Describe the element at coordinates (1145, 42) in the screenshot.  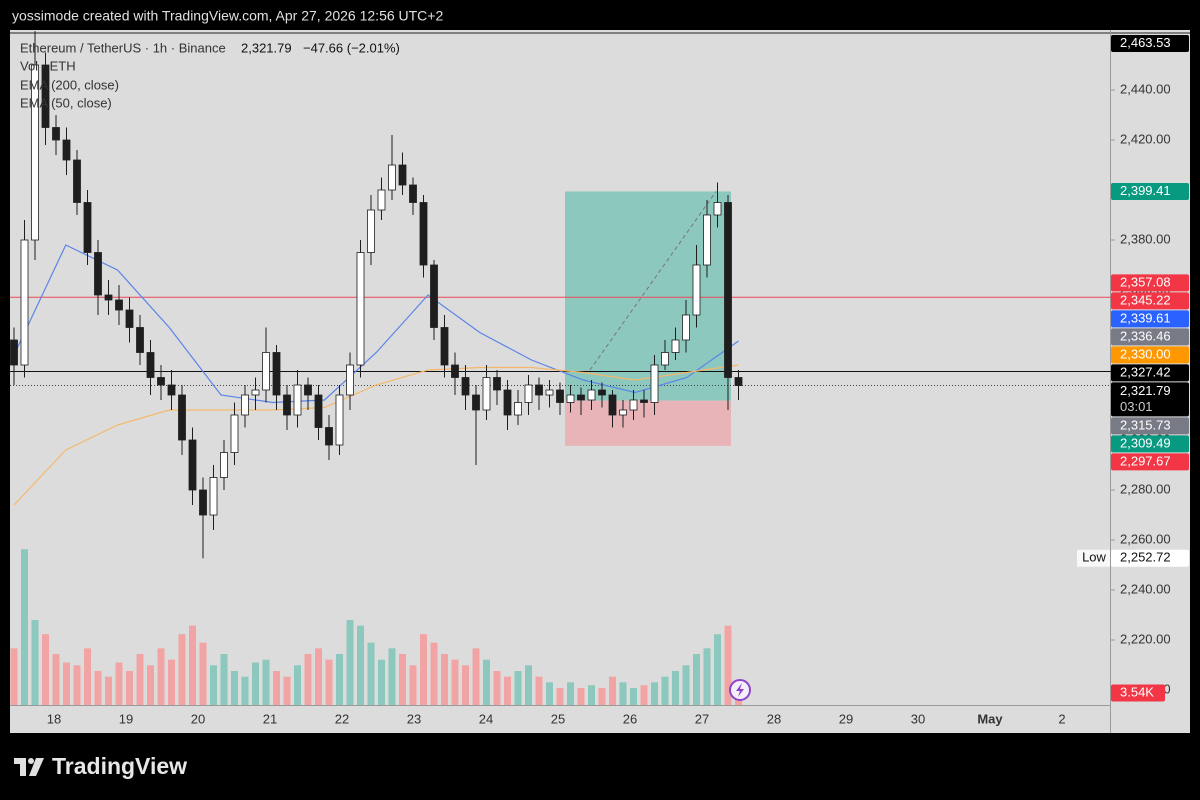
I see `price-tag-label: 2,463.53` at that location.